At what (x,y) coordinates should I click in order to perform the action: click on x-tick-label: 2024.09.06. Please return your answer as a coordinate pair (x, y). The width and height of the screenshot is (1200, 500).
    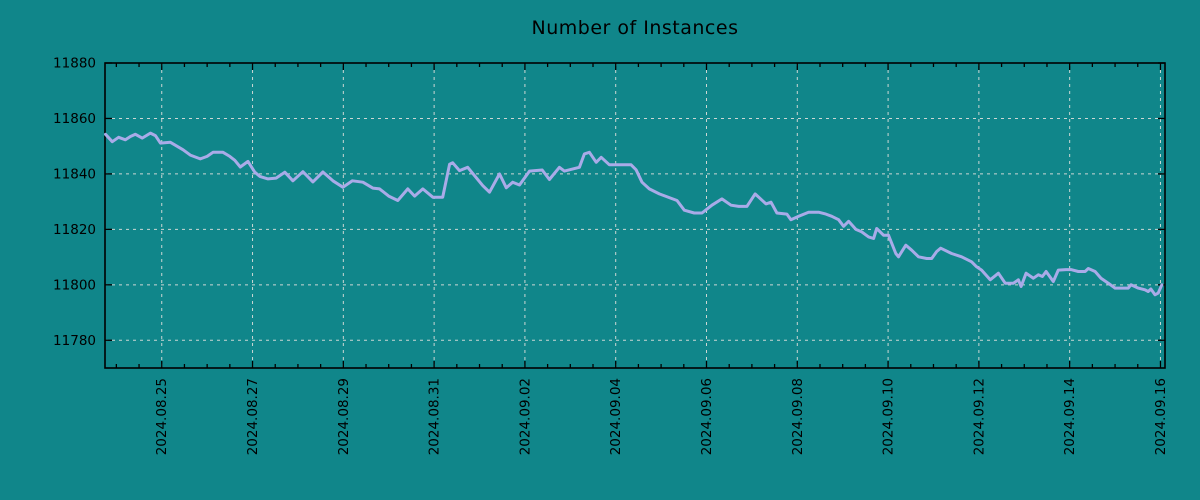
    Looking at the image, I should click on (707, 416).